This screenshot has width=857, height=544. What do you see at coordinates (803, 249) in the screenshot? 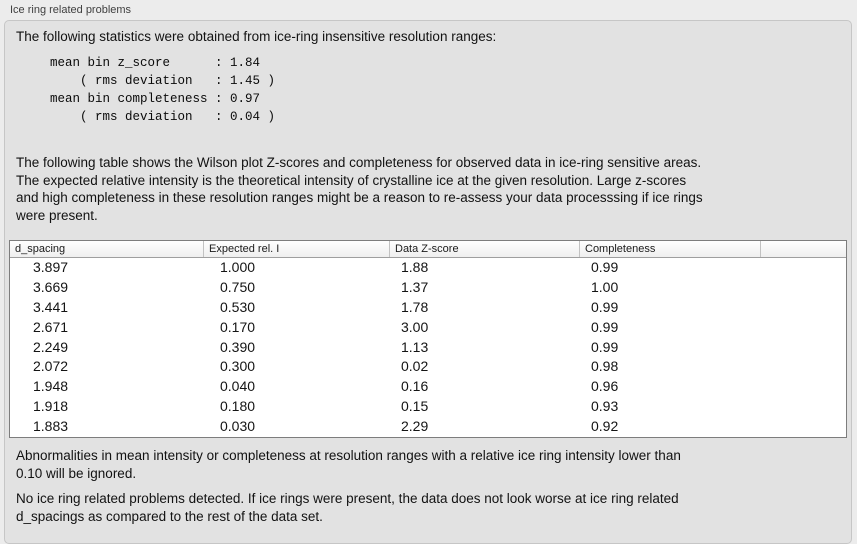
I see `column-header-filler` at bounding box center [803, 249].